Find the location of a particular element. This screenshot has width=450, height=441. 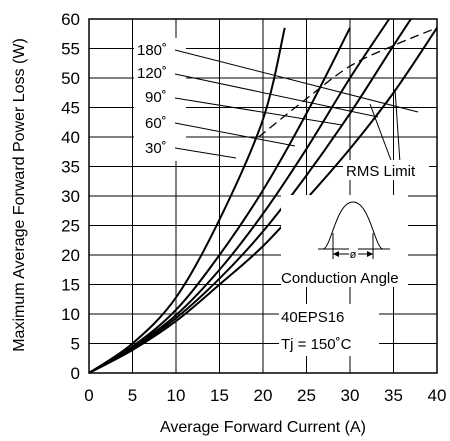

y-tick-label: 55 is located at coordinates (70, 49).